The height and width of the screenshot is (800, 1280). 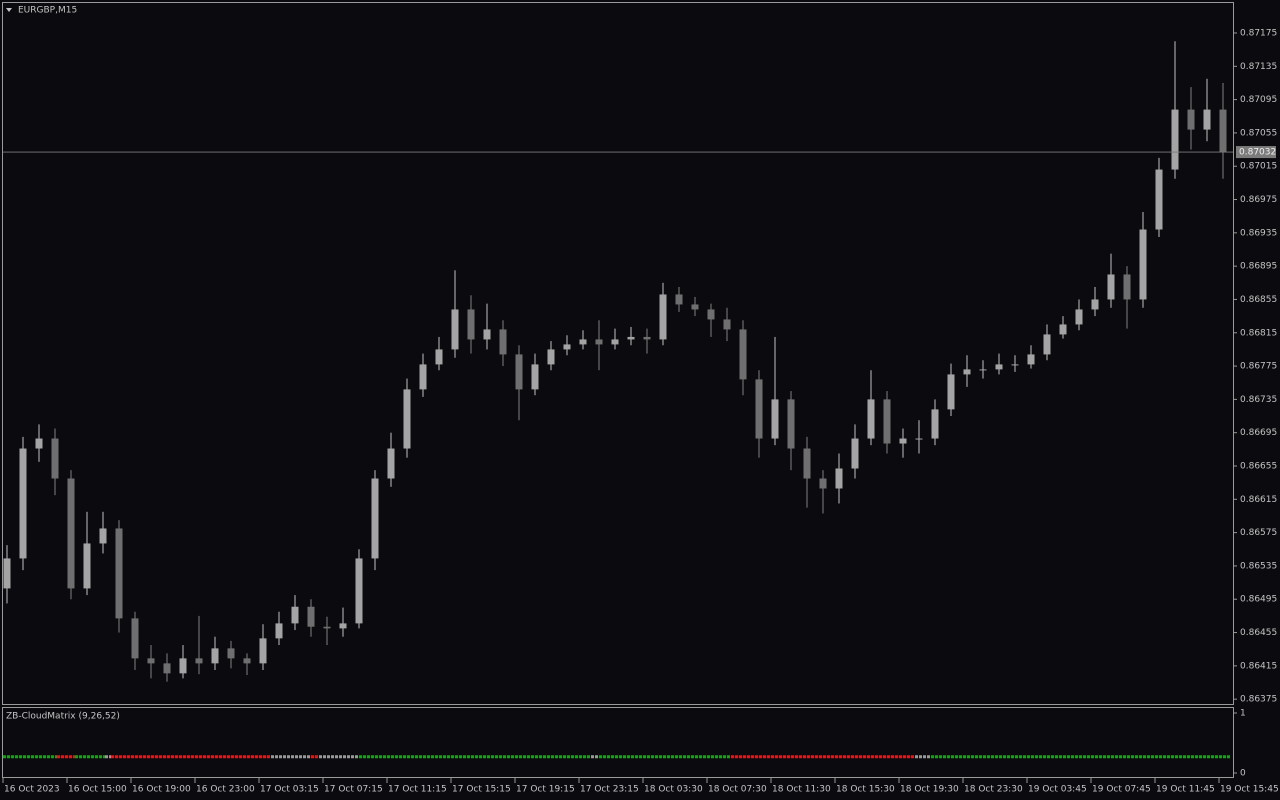 I want to click on y-tick-label: 0.86495, so click(x=1258, y=600).